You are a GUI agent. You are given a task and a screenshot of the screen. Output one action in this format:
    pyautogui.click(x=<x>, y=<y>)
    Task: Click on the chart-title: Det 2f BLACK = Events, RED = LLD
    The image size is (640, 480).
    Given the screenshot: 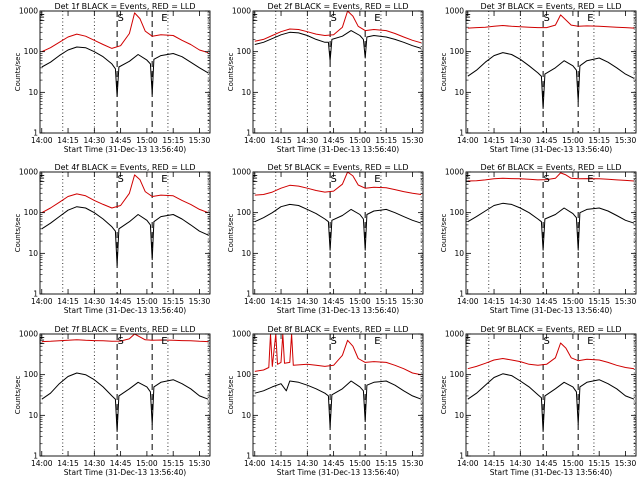 What is the action you would take?
    pyautogui.click(x=337, y=6)
    